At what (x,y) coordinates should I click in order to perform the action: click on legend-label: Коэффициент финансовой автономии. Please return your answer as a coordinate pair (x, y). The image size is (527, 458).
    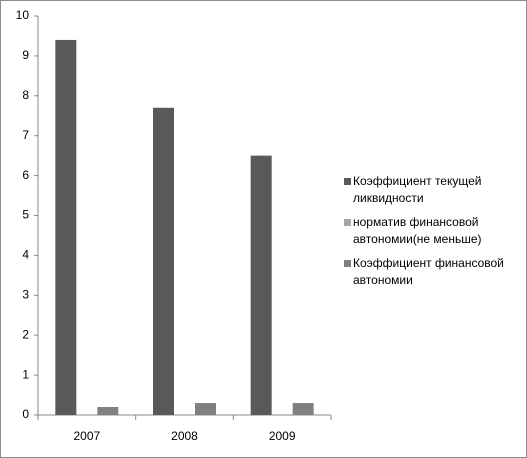
    Looking at the image, I should click on (428, 271).